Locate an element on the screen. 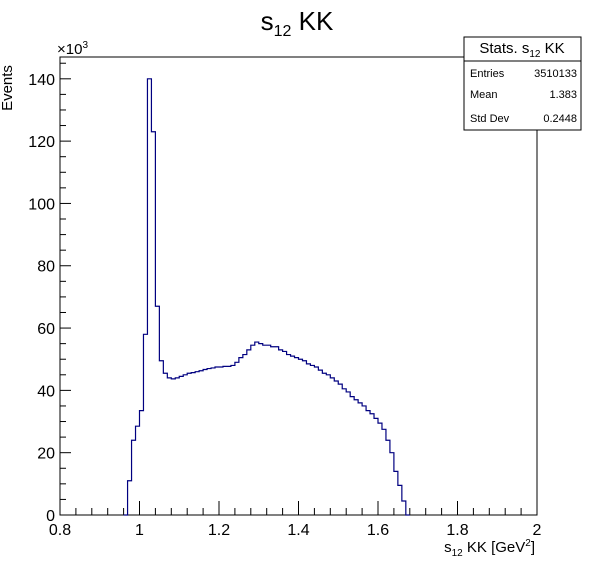 This screenshot has width=596, height=572. x-label-subscript: 12 is located at coordinates (458, 553).